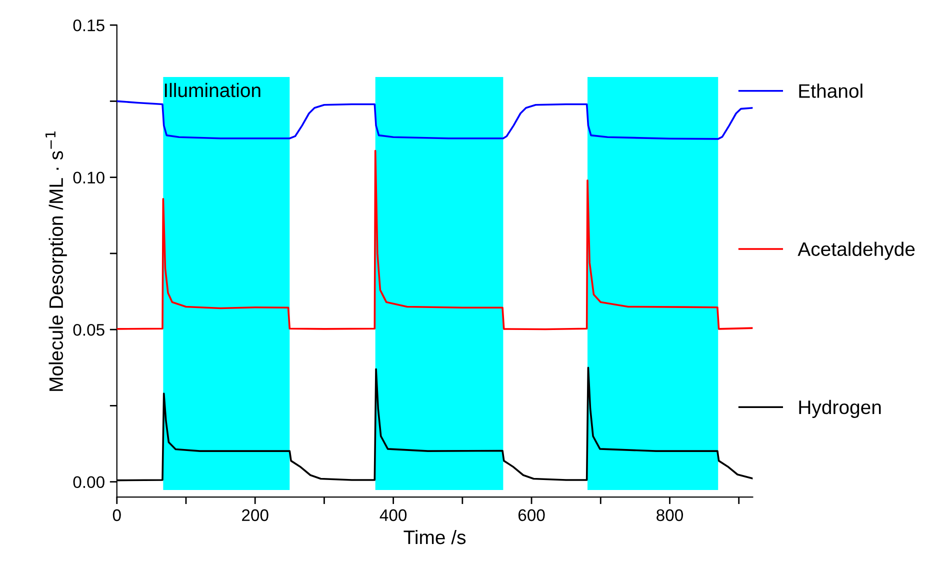  I want to click on legend-label: Hydrogen, so click(840, 409).